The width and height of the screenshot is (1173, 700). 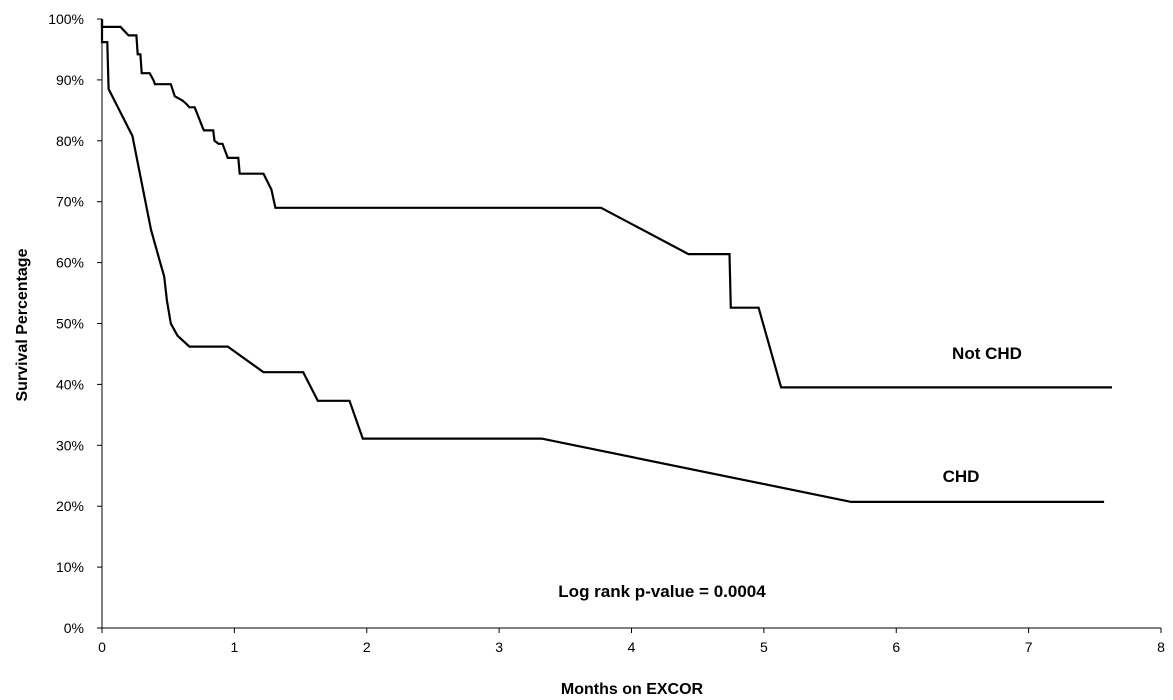 I want to click on log-rank-annotation: Log rank p-value = 0.0004, so click(x=662, y=591).